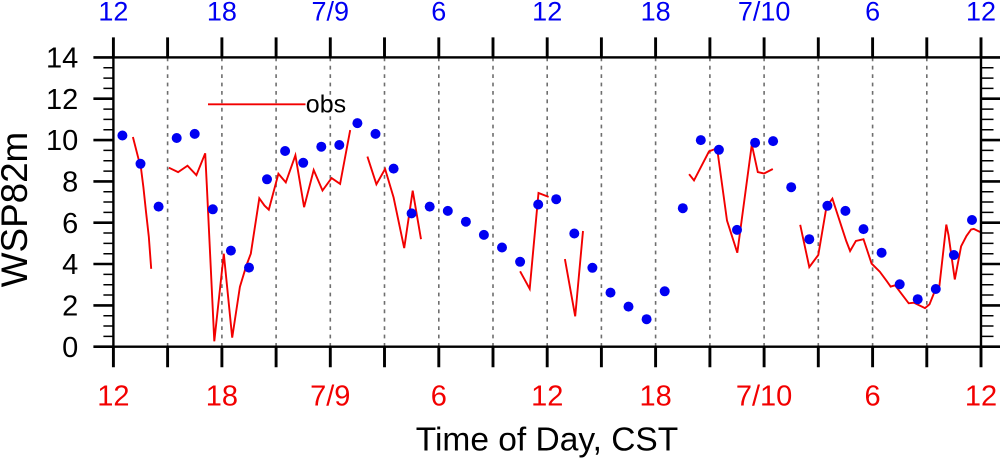 The image size is (1000, 458). What do you see at coordinates (70, 348) in the screenshot?
I see `svg-text: 0` at bounding box center [70, 348].